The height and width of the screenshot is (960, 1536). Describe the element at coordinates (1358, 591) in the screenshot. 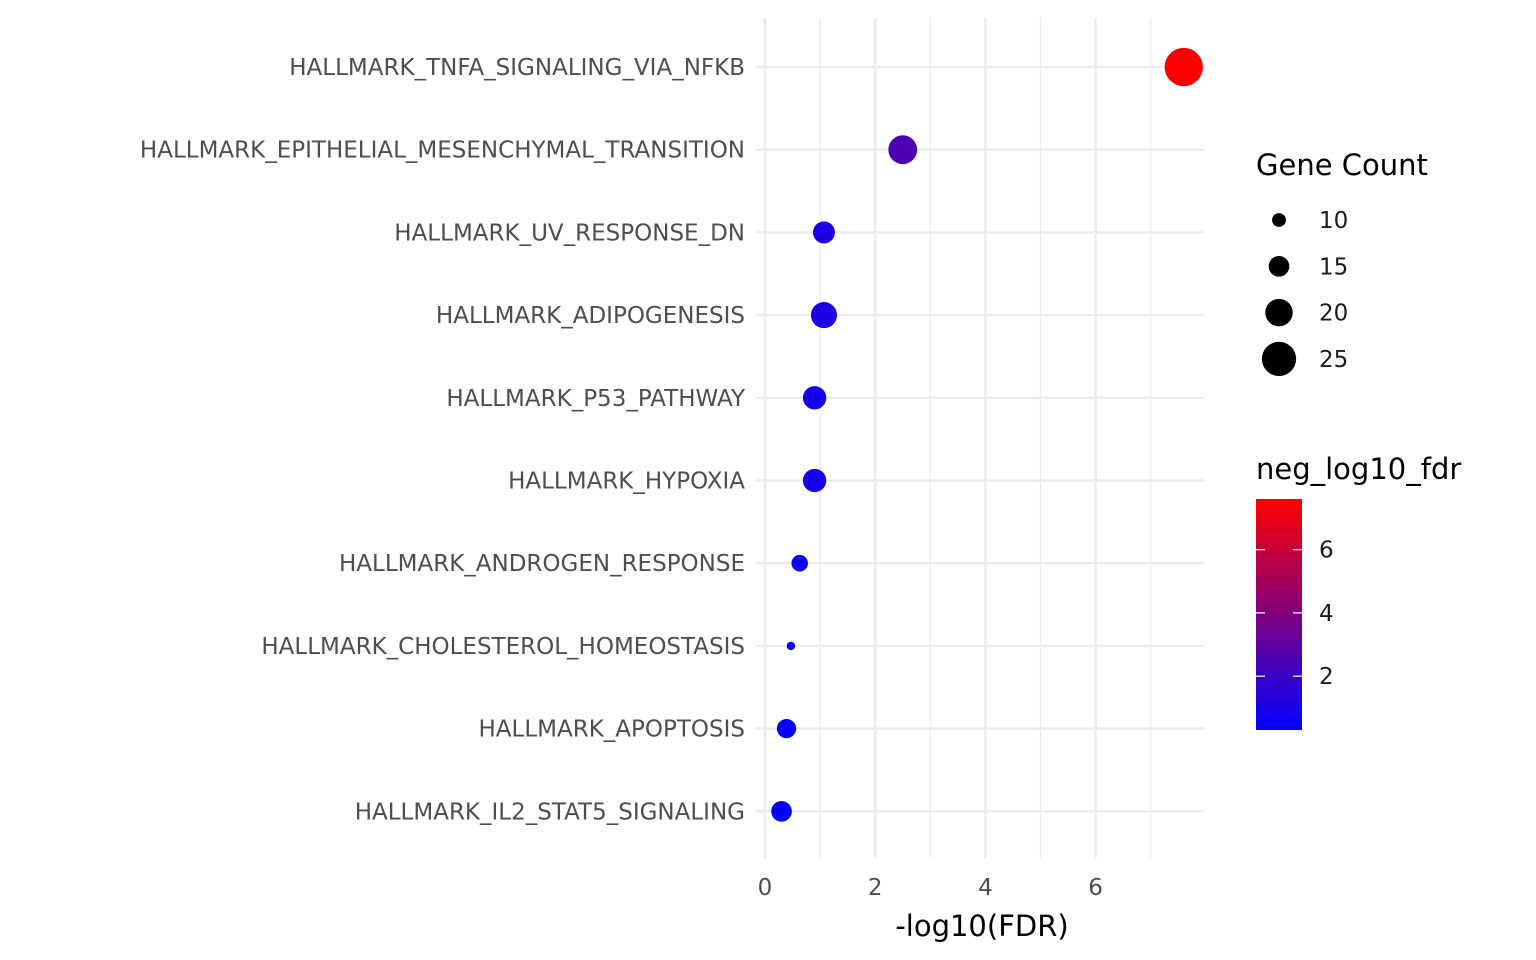

I see `color-legend: neg_log10_fdr 2 4 6` at that location.